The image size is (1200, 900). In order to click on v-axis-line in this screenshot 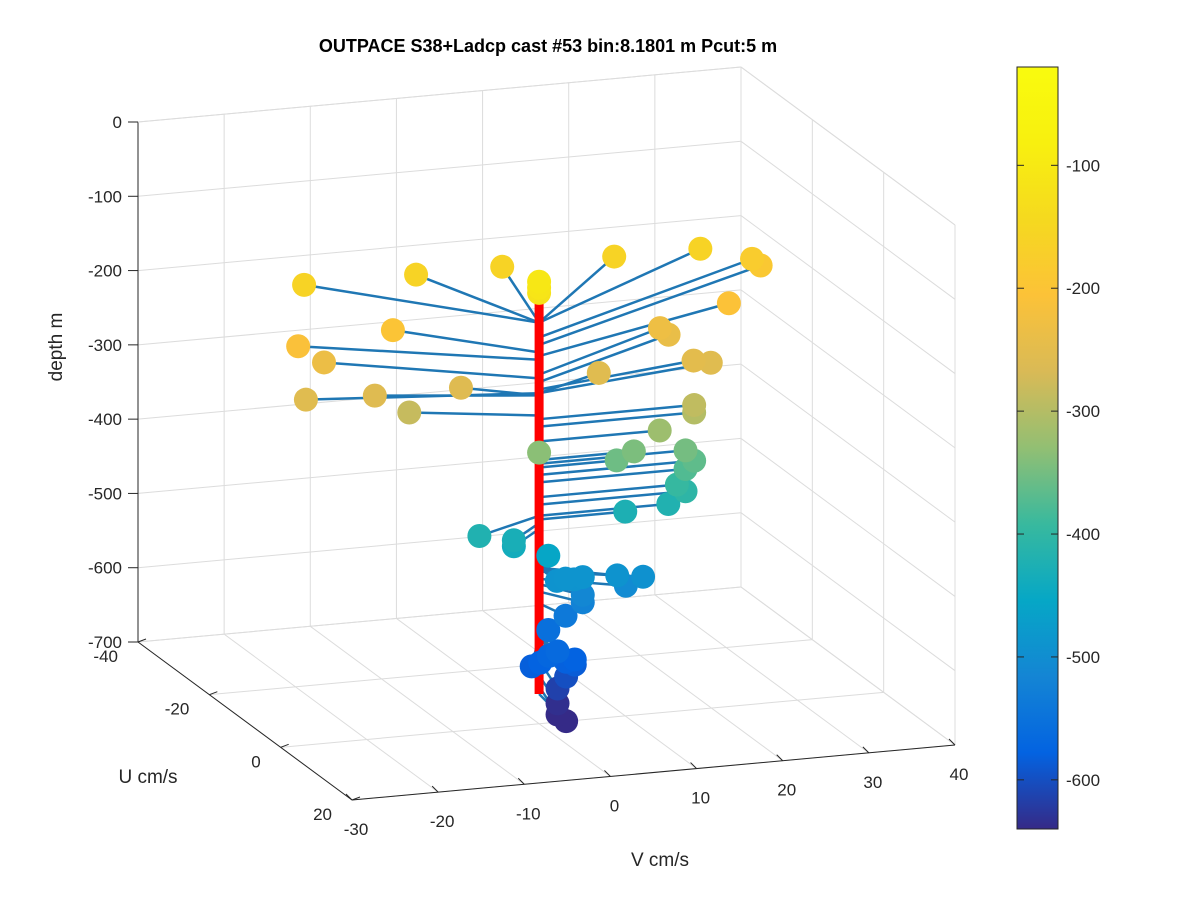, I will do `click(653, 772)`.